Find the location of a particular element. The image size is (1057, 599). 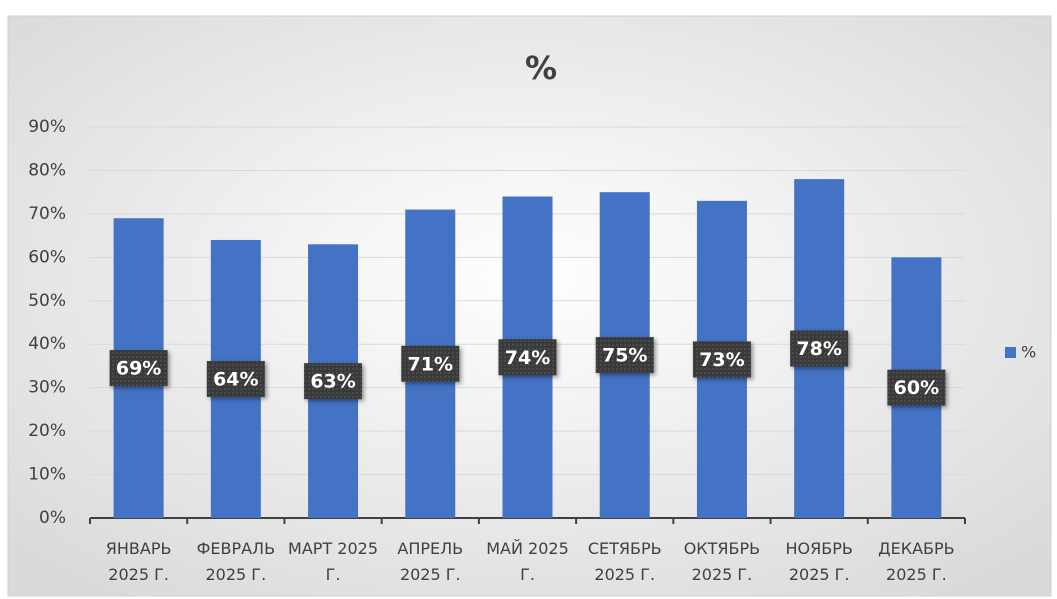

x-tick-label: ФЕВРАЛЬ 2025 Г. is located at coordinates (236, 561).